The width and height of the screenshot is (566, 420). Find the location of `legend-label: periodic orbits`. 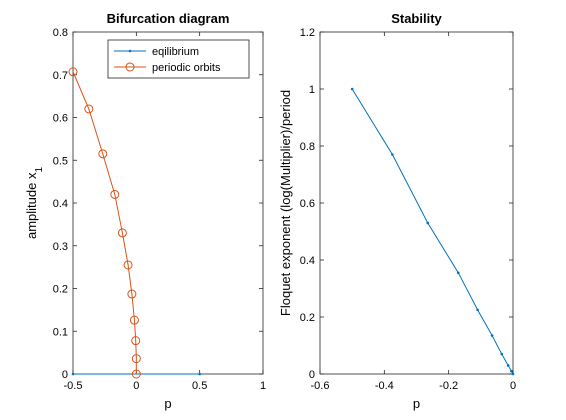

legend-label: periodic orbits is located at coordinates (186, 68).